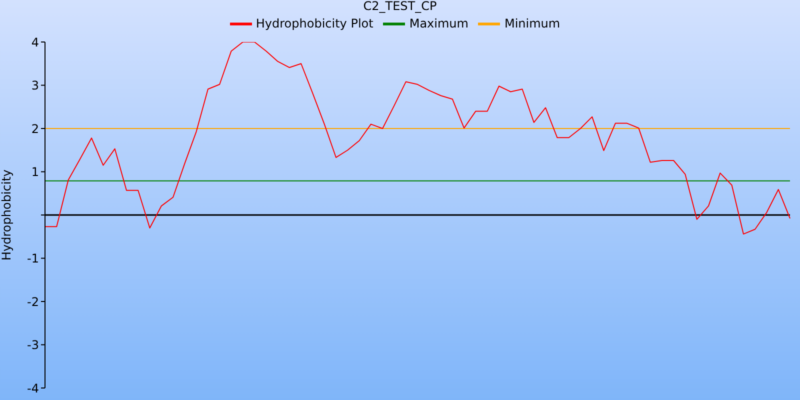  What do you see at coordinates (35, 172) in the screenshot?
I see `y-tick-label: 1` at bounding box center [35, 172].